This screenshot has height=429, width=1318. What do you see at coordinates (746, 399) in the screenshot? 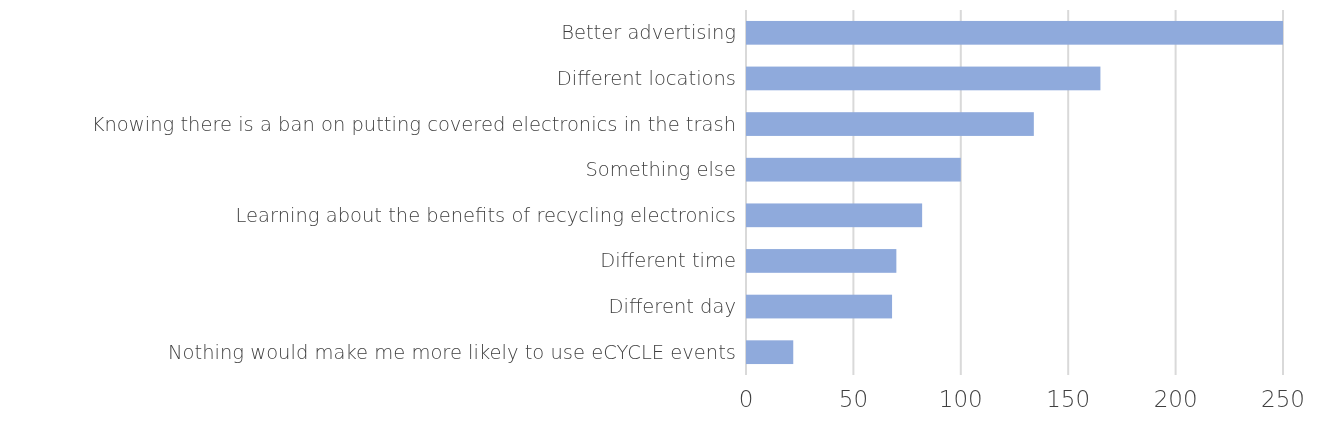
I see `x-tick-label: 0` at bounding box center [746, 399].